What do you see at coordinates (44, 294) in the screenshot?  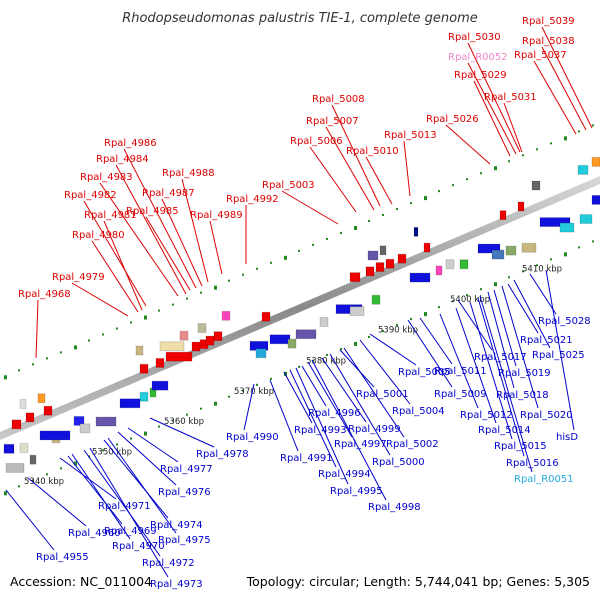 I see `gene-label-top: Rpal_4968` at bounding box center [44, 294].